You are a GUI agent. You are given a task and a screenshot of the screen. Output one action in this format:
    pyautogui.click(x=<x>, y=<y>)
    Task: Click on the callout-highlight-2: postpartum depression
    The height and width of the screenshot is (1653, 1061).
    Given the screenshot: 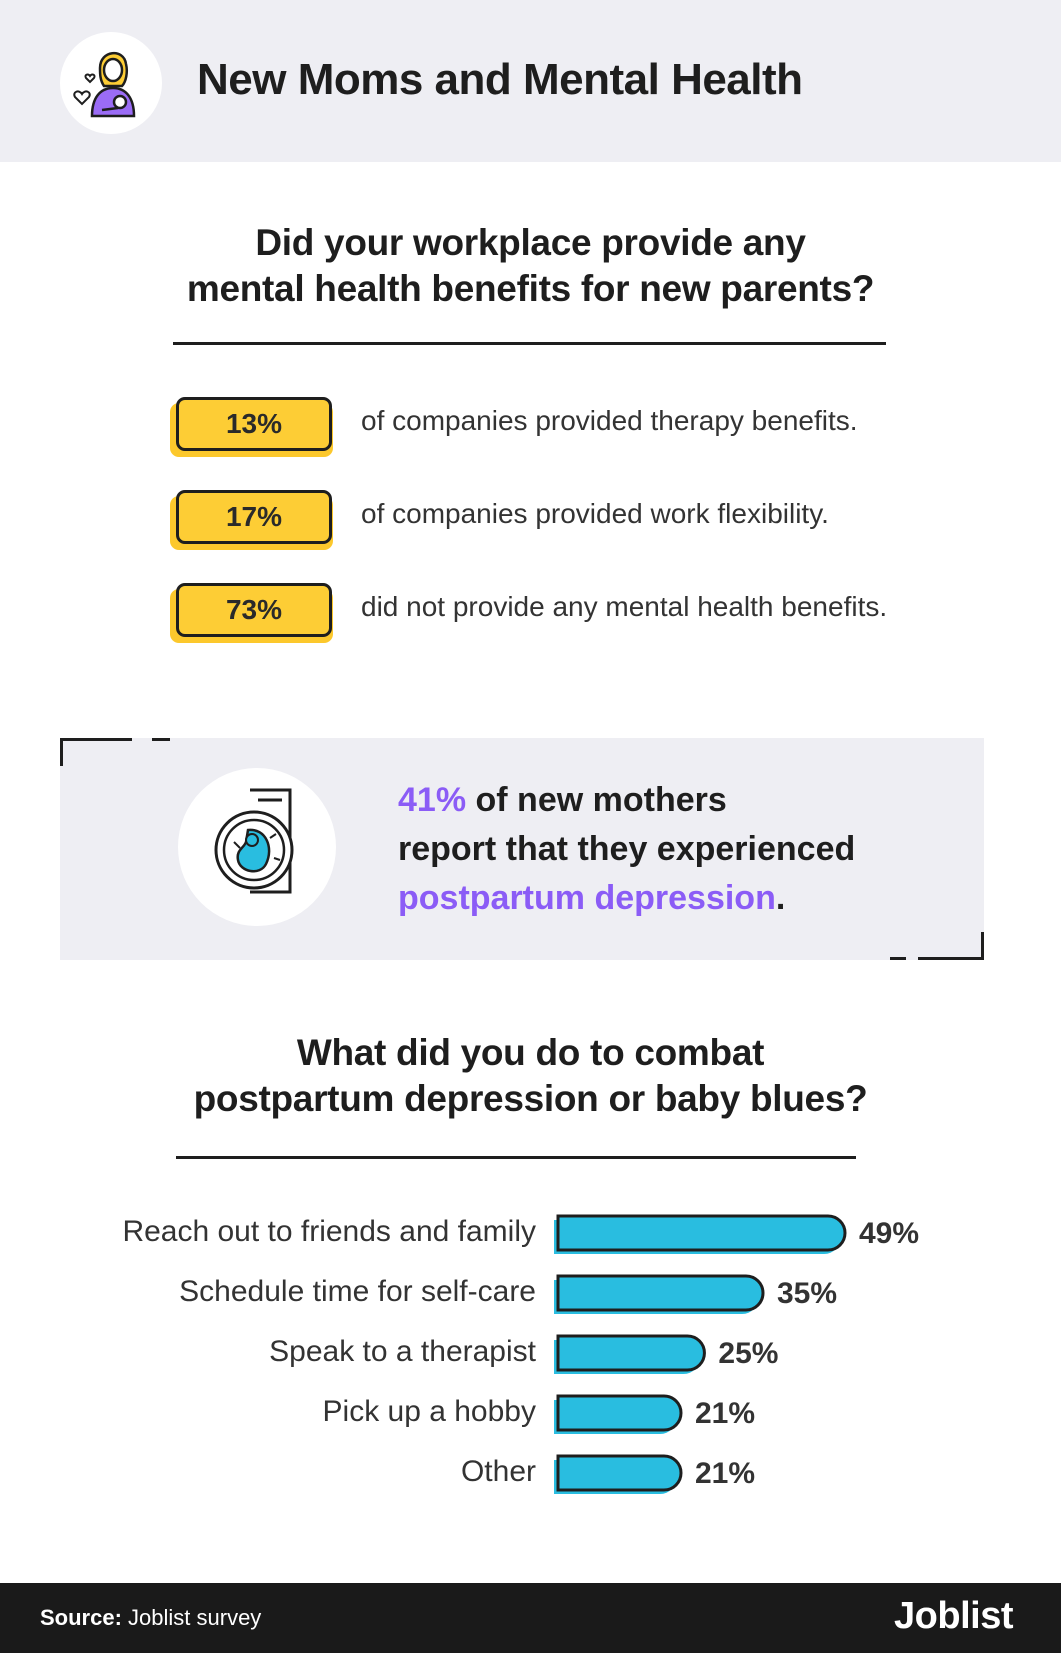 What is the action you would take?
    pyautogui.click(x=587, y=898)
    